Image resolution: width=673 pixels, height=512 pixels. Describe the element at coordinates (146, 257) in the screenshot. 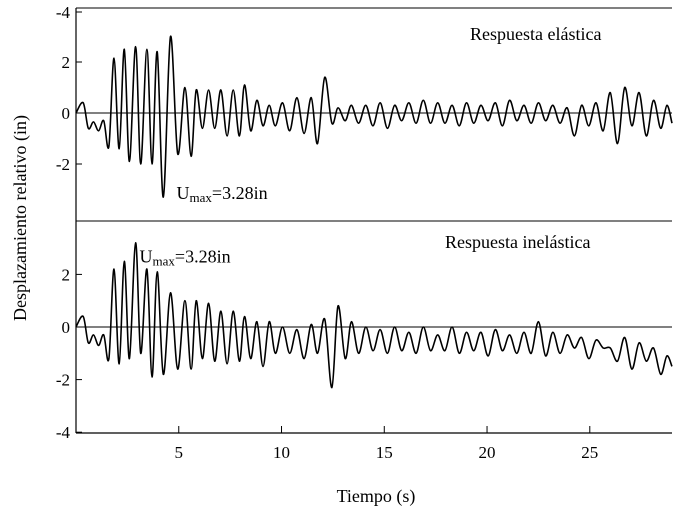

I see `bottom-umax-u: U` at that location.